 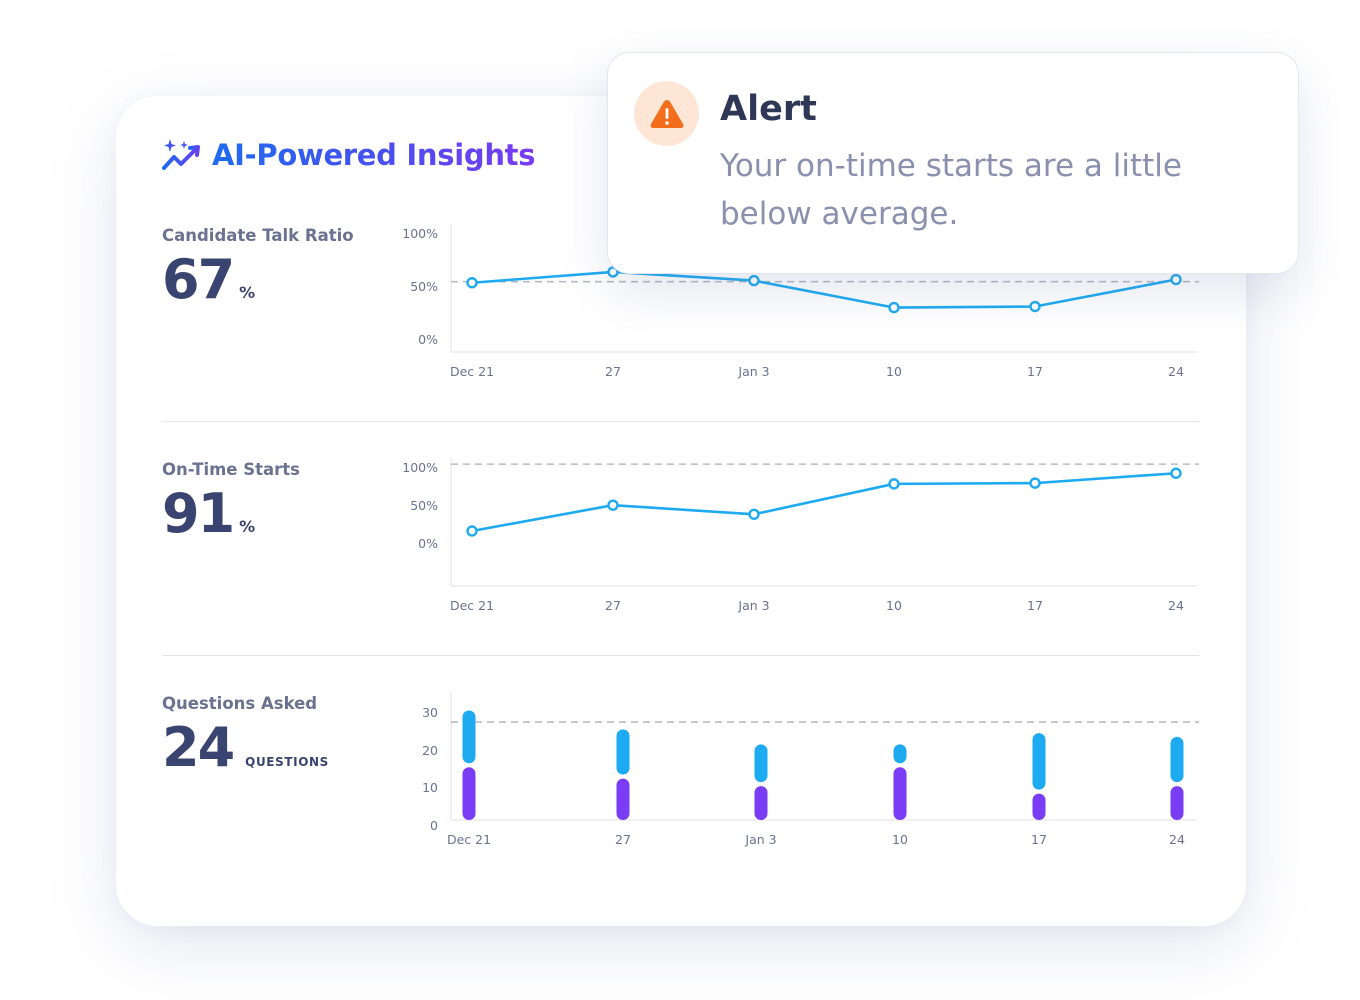 What do you see at coordinates (198, 513) in the screenshot?
I see `metric-value: 91` at bounding box center [198, 513].